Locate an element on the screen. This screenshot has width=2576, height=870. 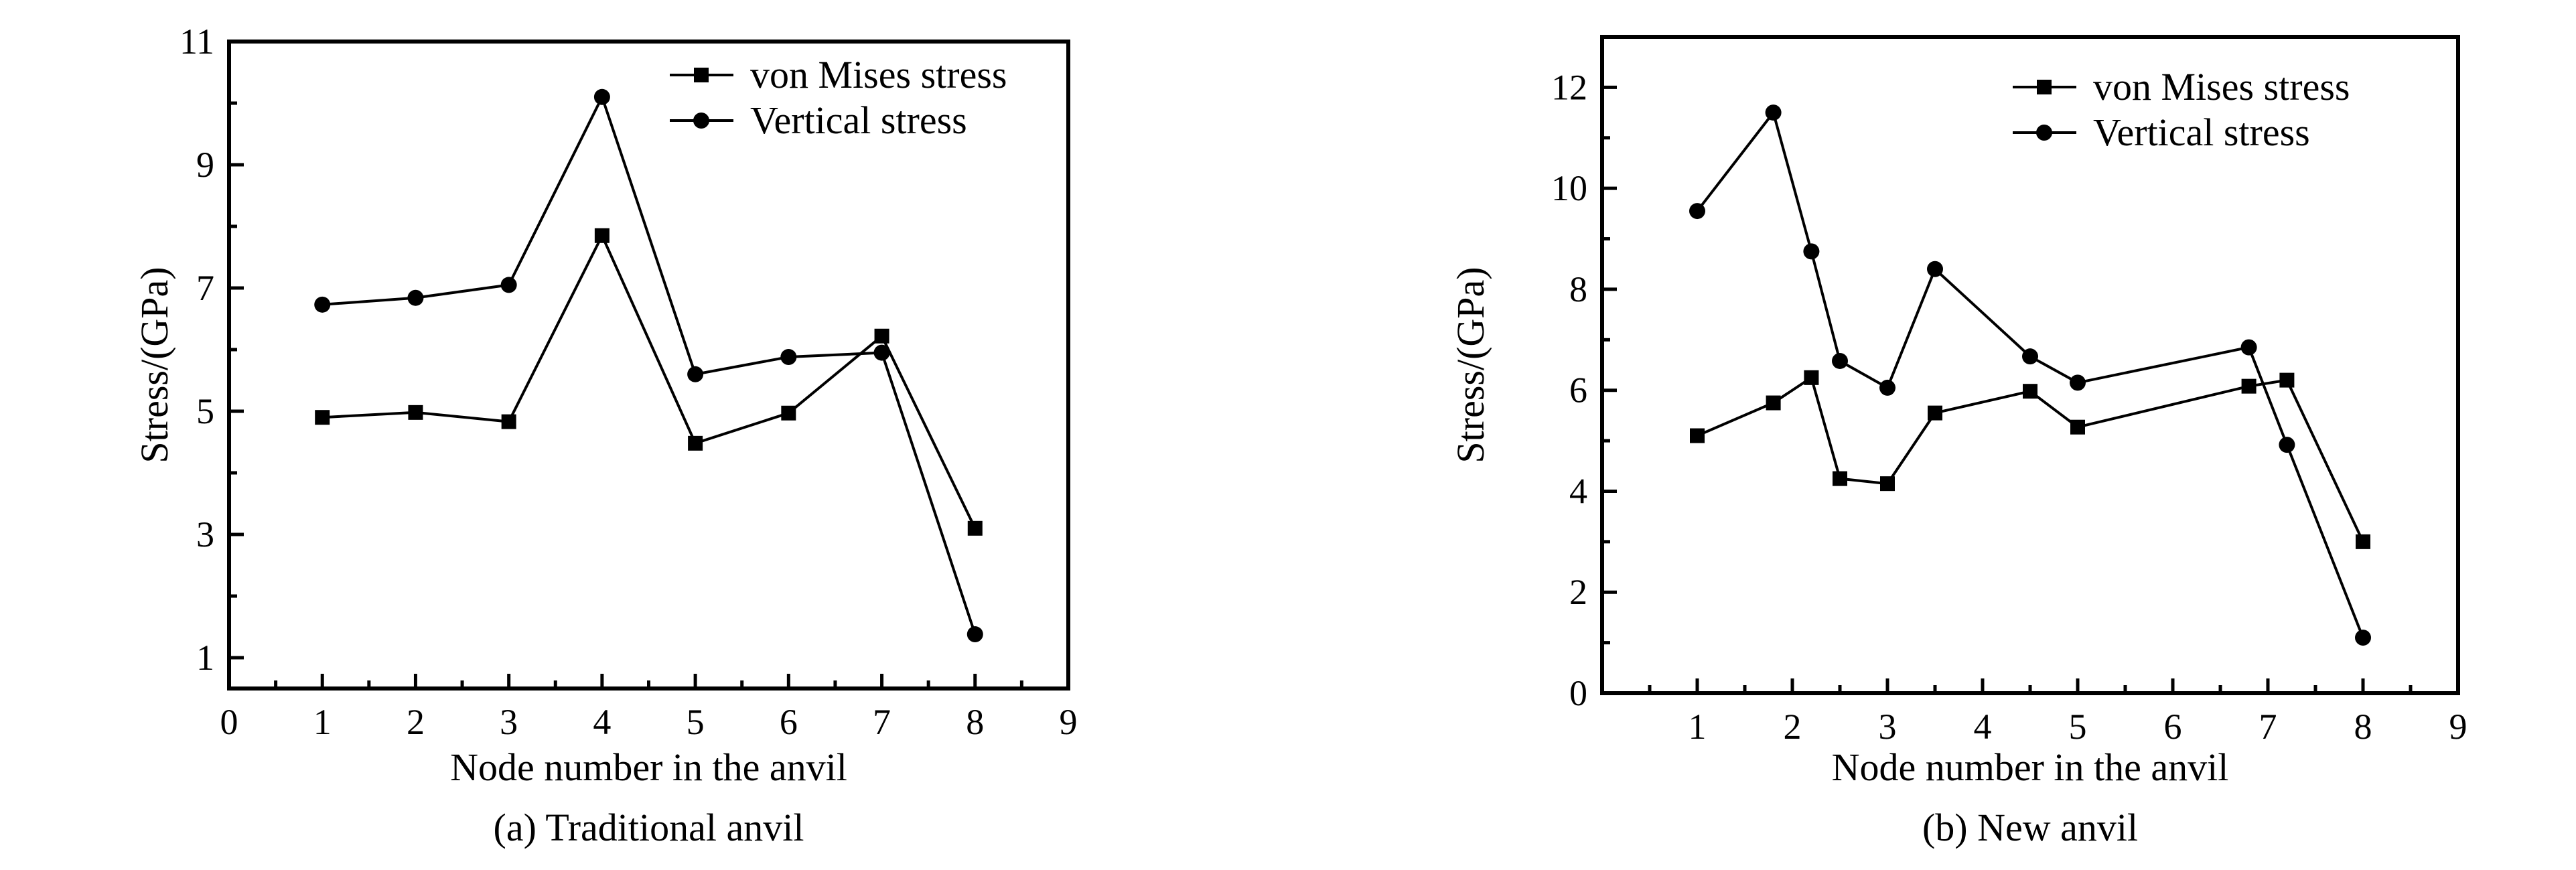
y-tick-label: 1 is located at coordinates (205, 658).